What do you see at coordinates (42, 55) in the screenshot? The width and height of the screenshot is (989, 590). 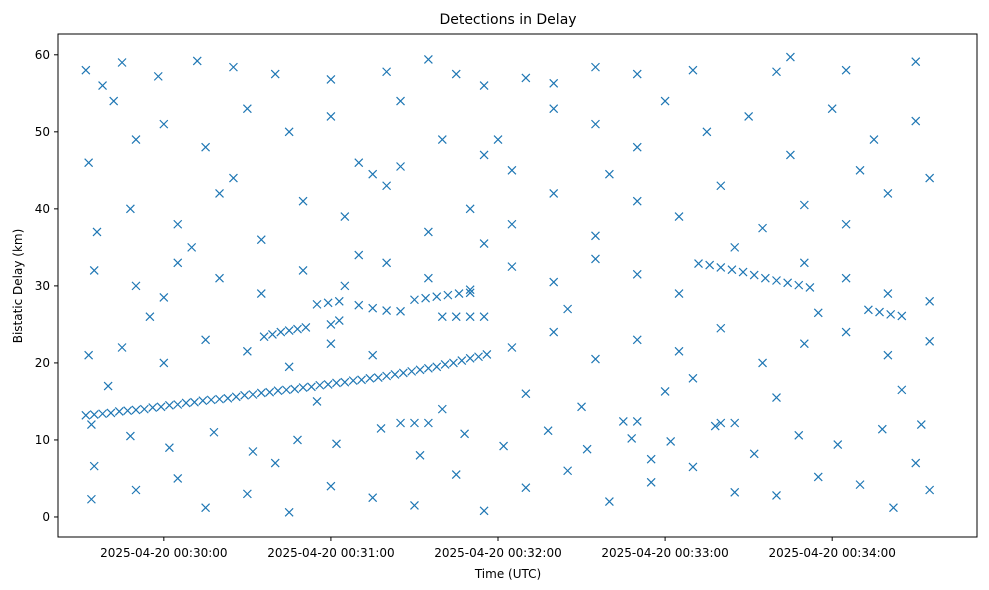 I see `y-tick-label: 60` at bounding box center [42, 55].